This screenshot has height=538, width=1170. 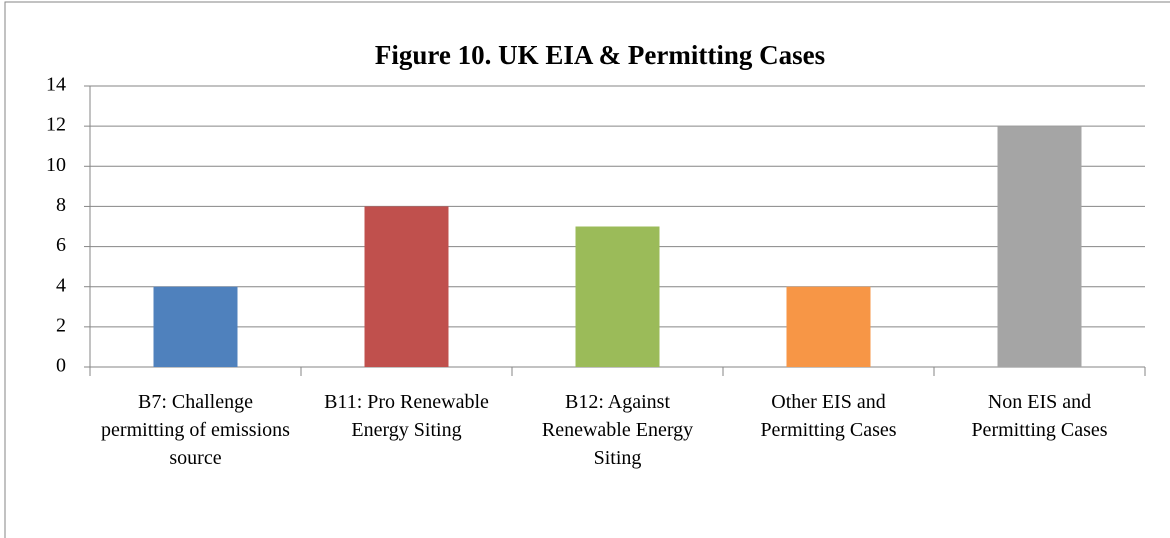 What do you see at coordinates (61, 285) in the screenshot?
I see `y-tick-label: 4` at bounding box center [61, 285].